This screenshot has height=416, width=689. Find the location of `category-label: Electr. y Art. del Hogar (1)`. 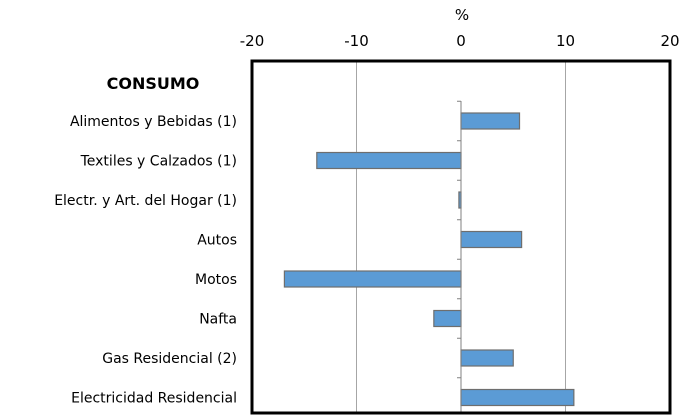

category-label: Electr. y Art. del Hogar (1) is located at coordinates (145, 201).